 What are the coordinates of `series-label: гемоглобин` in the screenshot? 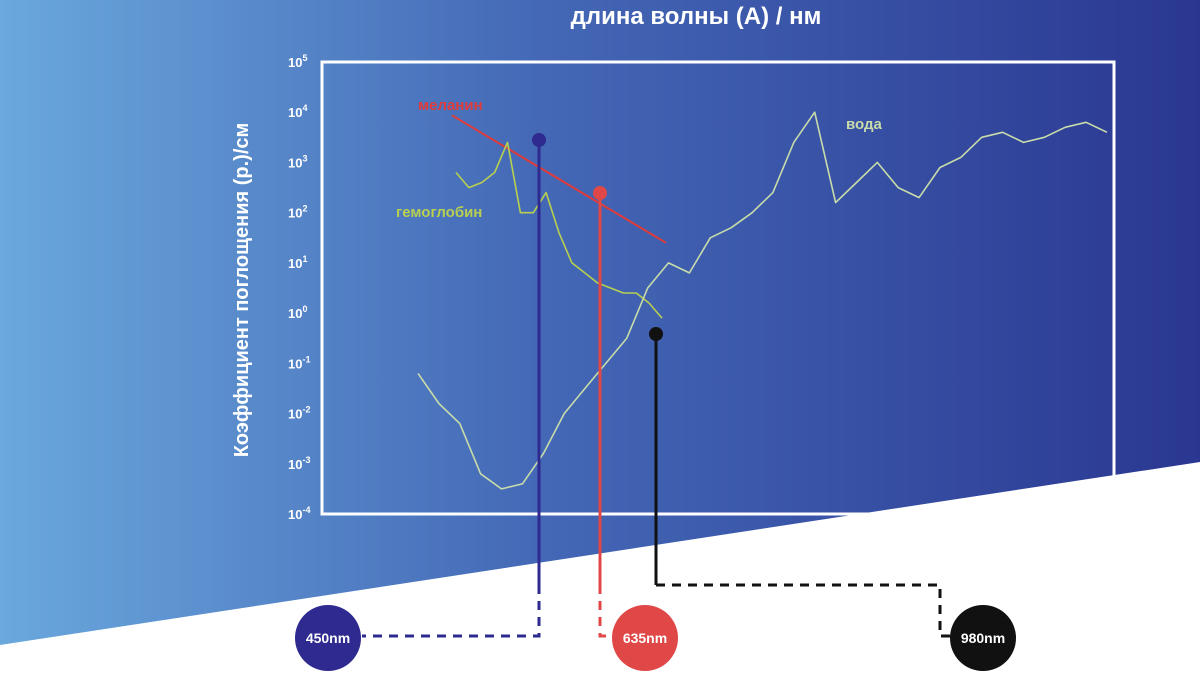 It's located at (439, 212).